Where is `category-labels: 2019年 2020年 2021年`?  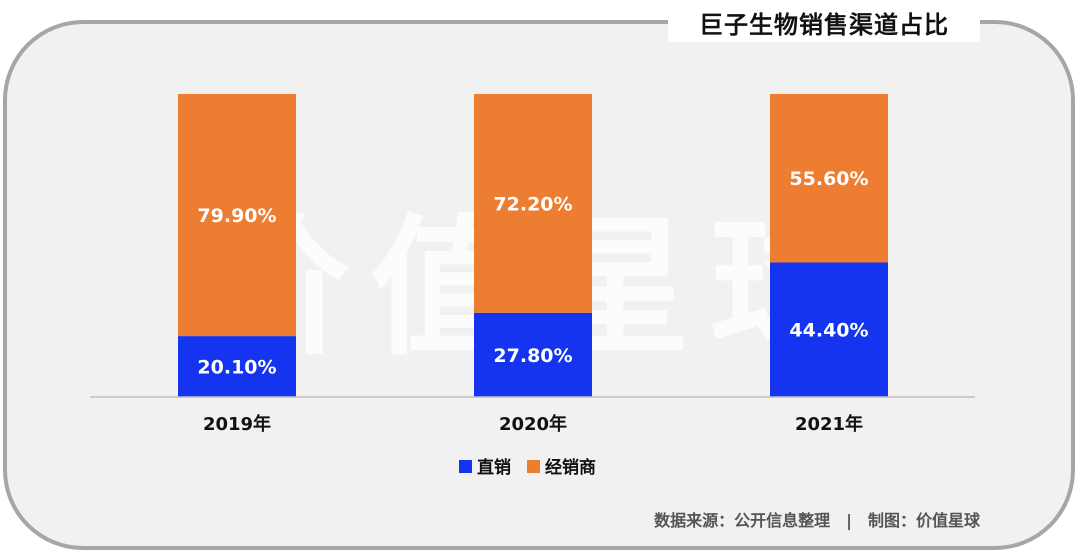 category-labels: 2019年 2020年 2021年 is located at coordinates (533, 424).